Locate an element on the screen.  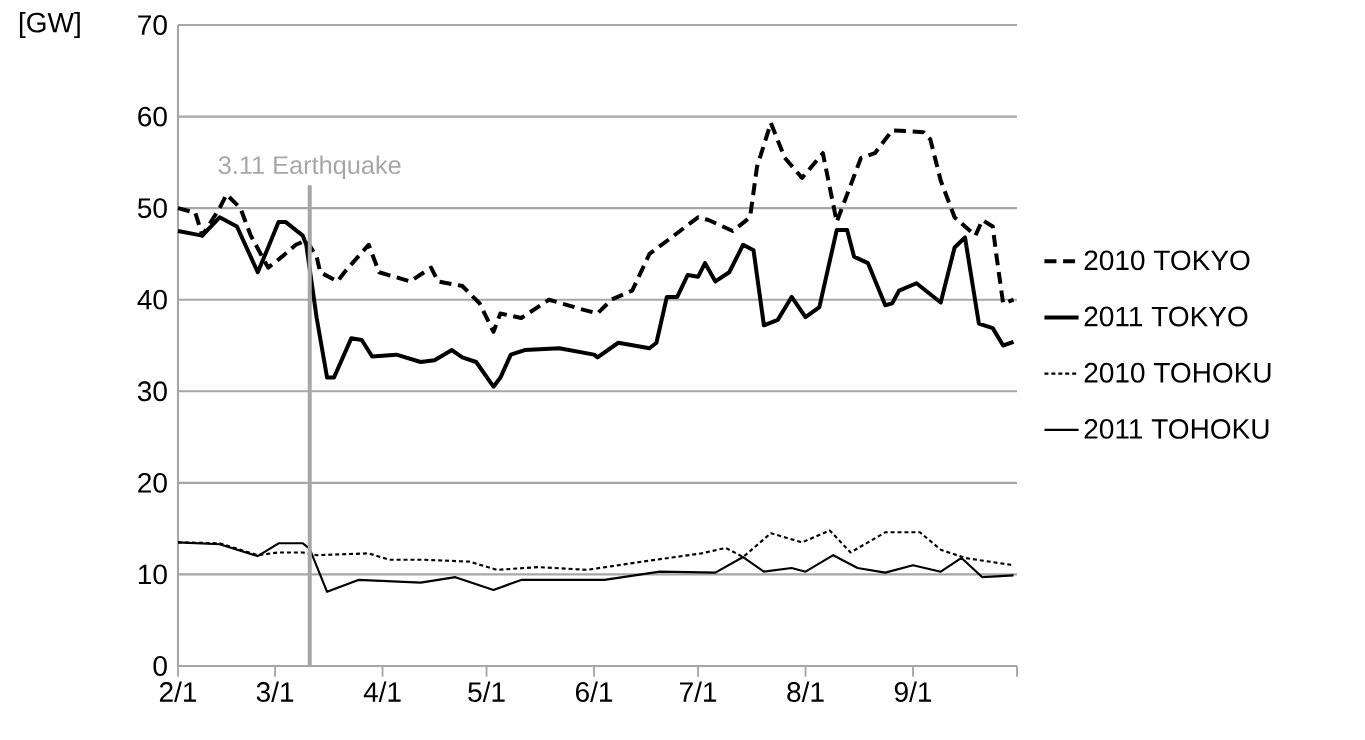
x-tick-label: 6/1 is located at coordinates (594, 691).